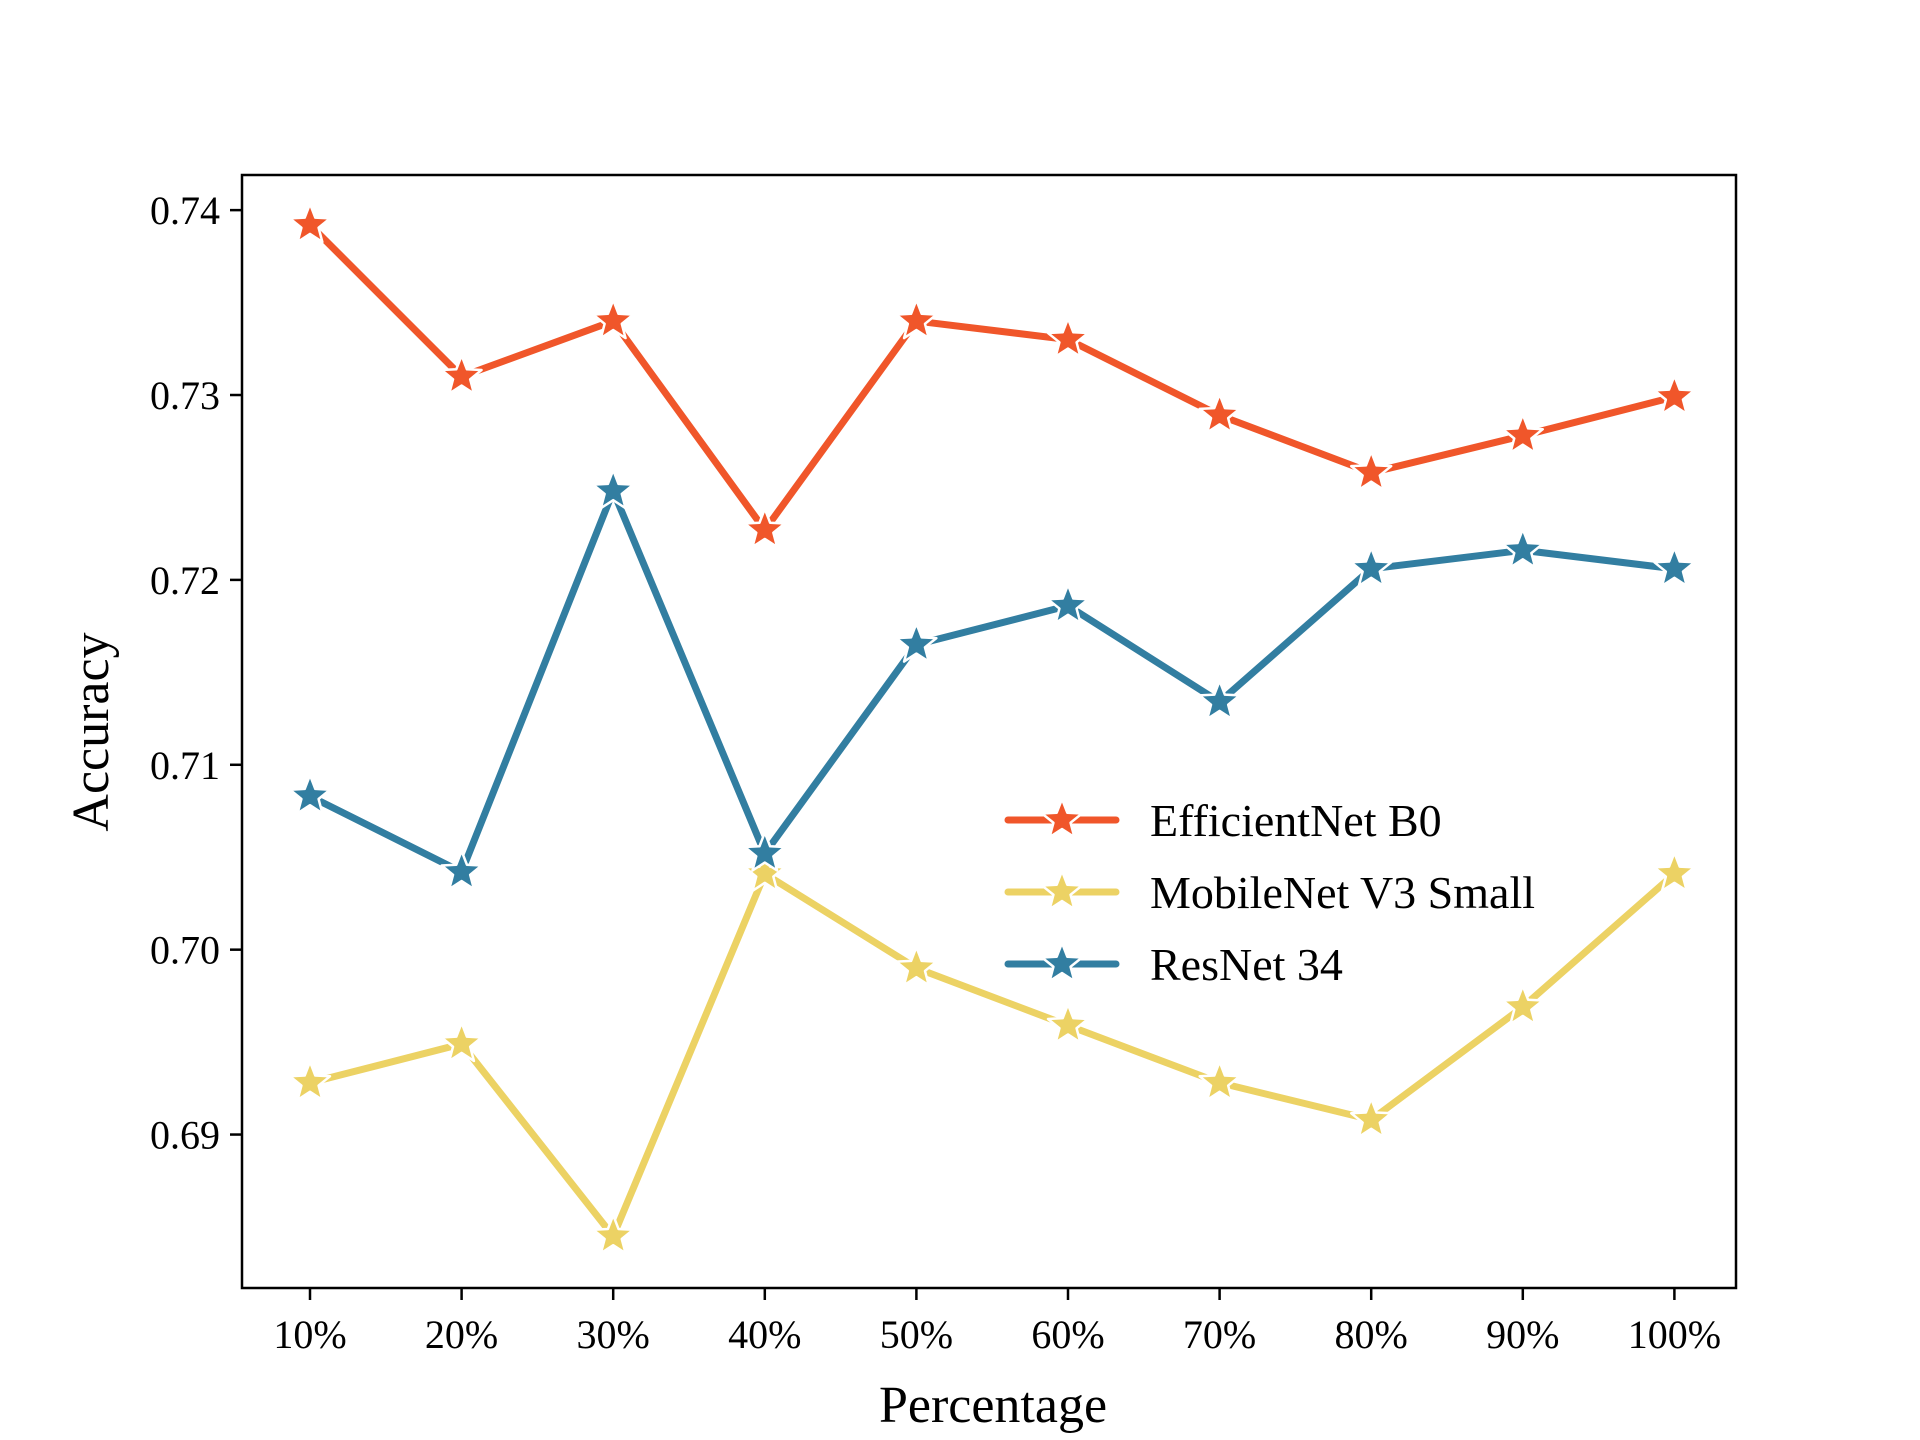 The width and height of the screenshot is (1920, 1440). I want to click on x-tick-label: 60%, so click(1067, 1334).